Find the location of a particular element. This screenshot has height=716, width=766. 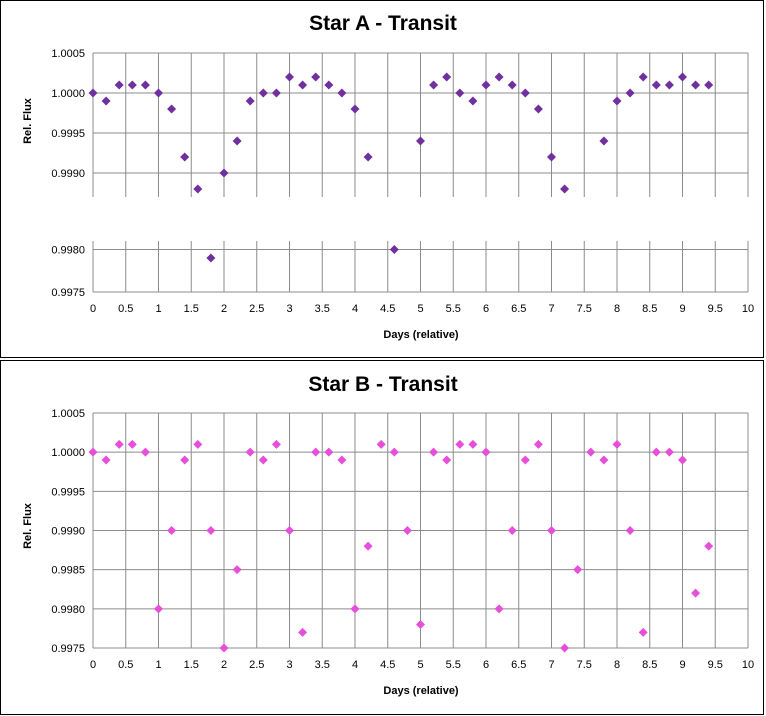

x-tick-label: 7.5 is located at coordinates (584, 309).